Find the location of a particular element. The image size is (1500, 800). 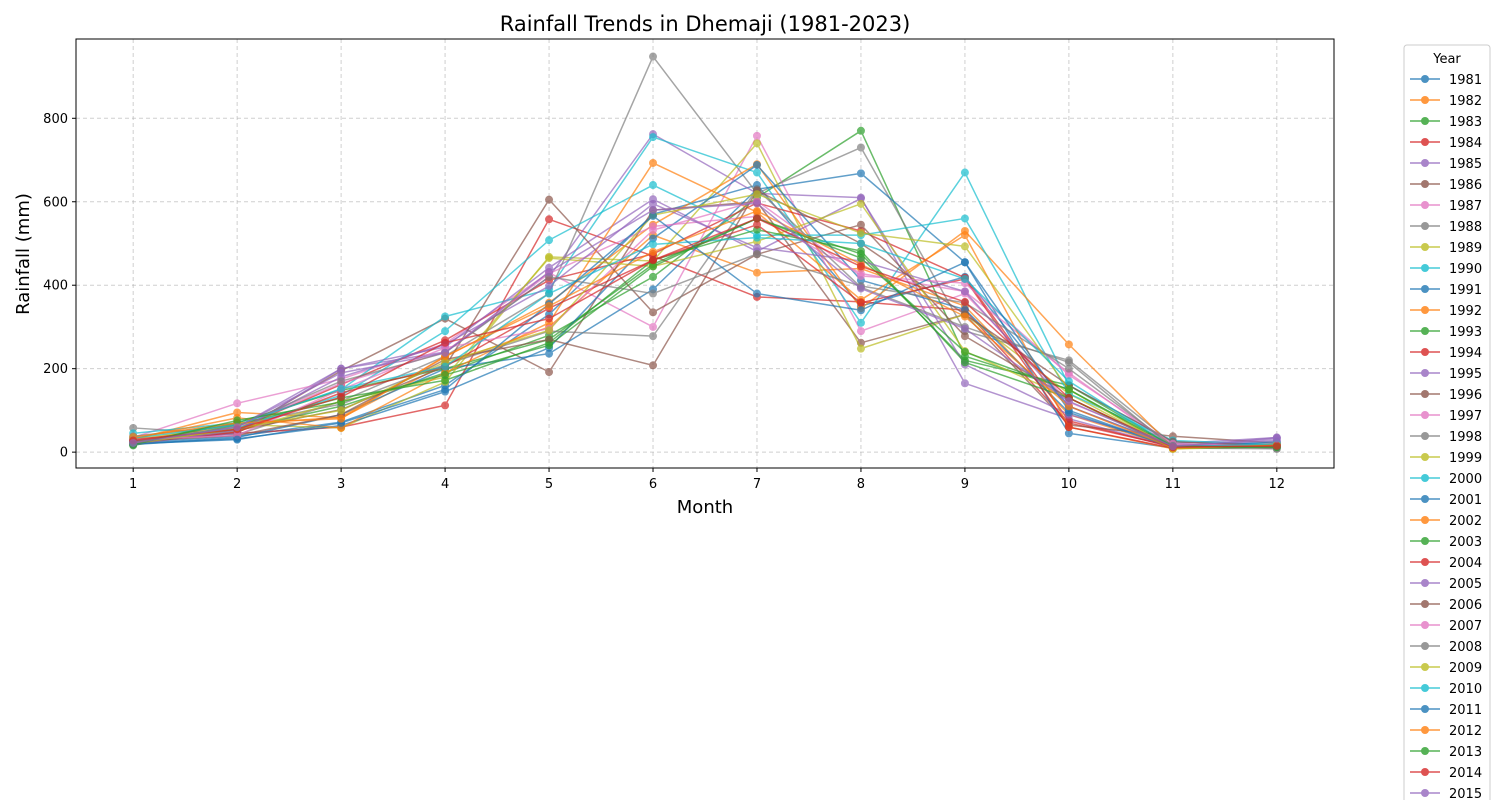

data-point-1988-m6 is located at coordinates (653, 56).